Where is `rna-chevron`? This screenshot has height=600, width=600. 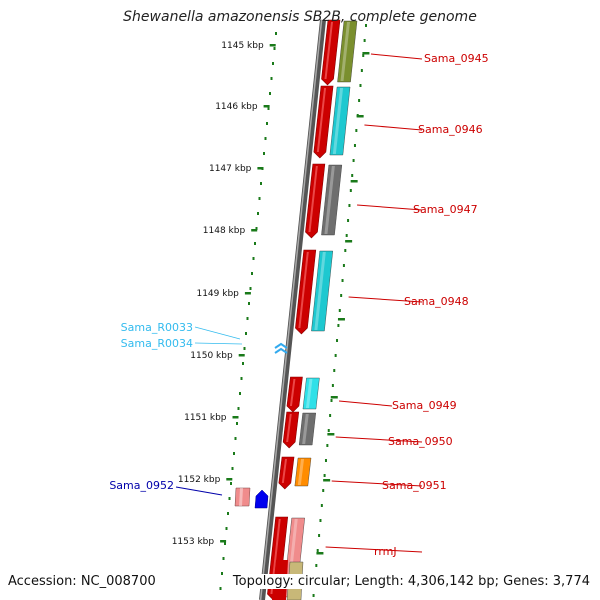
rna-chevron is located at coordinates (281, 345).